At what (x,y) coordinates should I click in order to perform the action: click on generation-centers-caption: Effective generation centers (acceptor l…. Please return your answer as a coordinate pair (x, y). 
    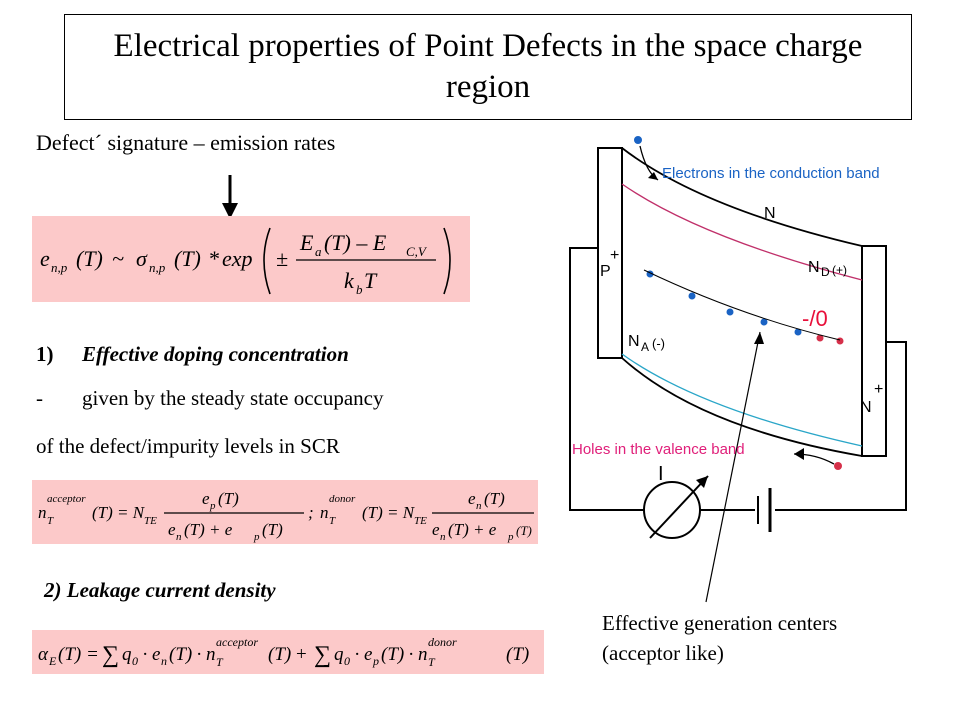
    Looking at the image, I should click on (719, 638).